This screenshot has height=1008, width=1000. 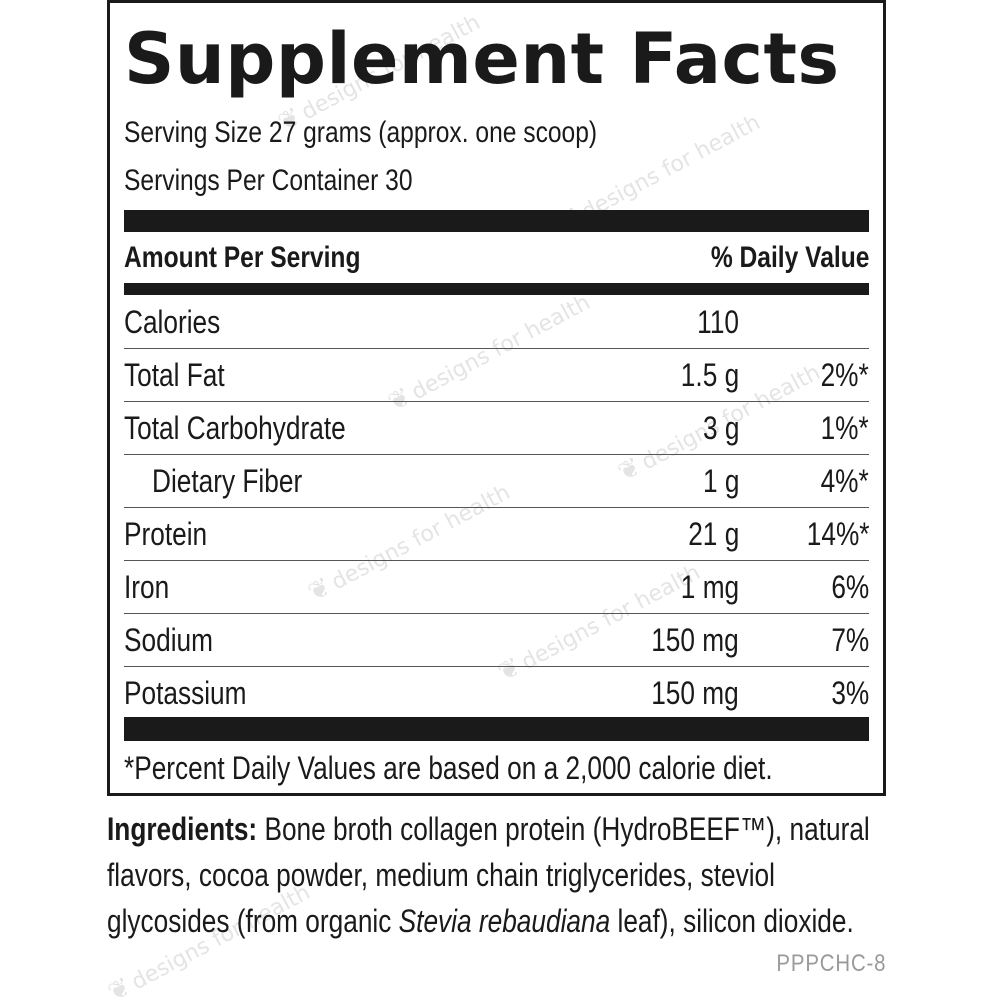 What do you see at coordinates (174, 375) in the screenshot?
I see `nutrient-name: Total Fat` at bounding box center [174, 375].